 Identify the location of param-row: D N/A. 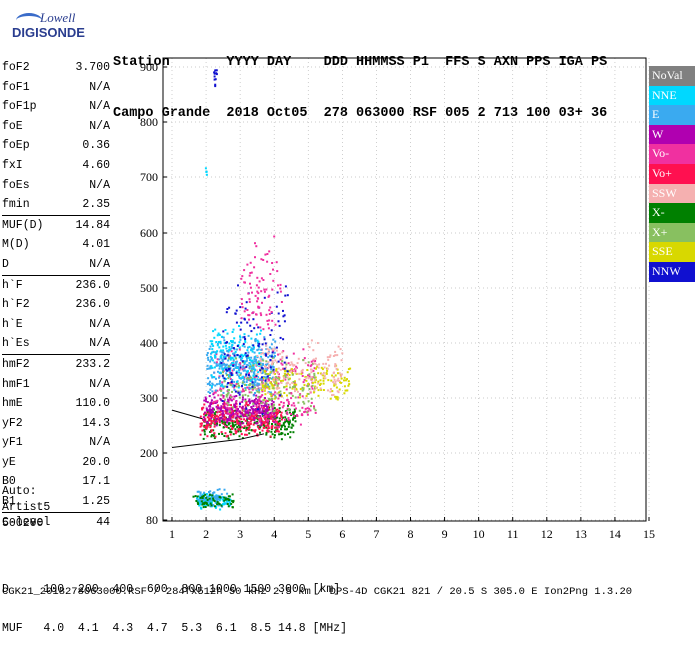
(56, 265).